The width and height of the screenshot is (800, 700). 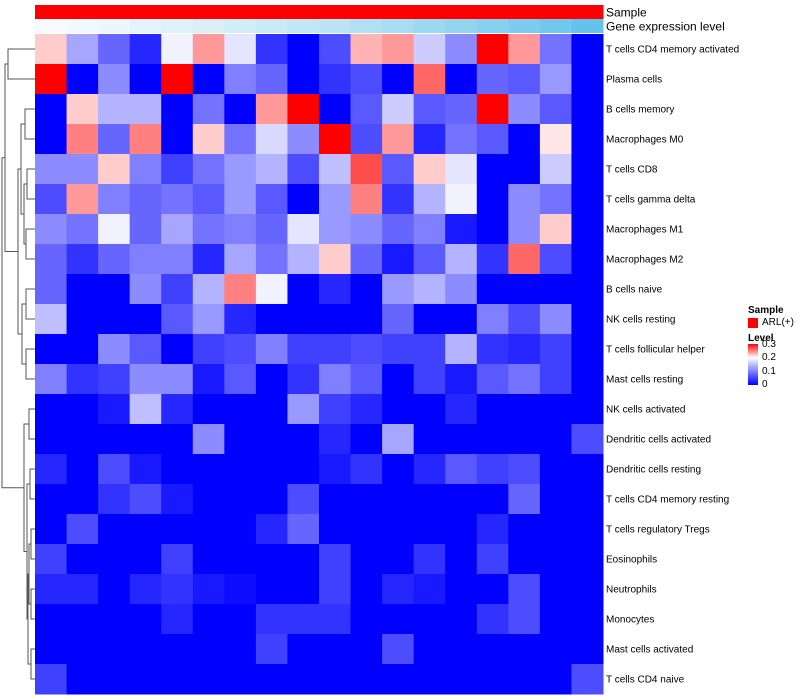 I want to click on level-colorbar, so click(x=753, y=364).